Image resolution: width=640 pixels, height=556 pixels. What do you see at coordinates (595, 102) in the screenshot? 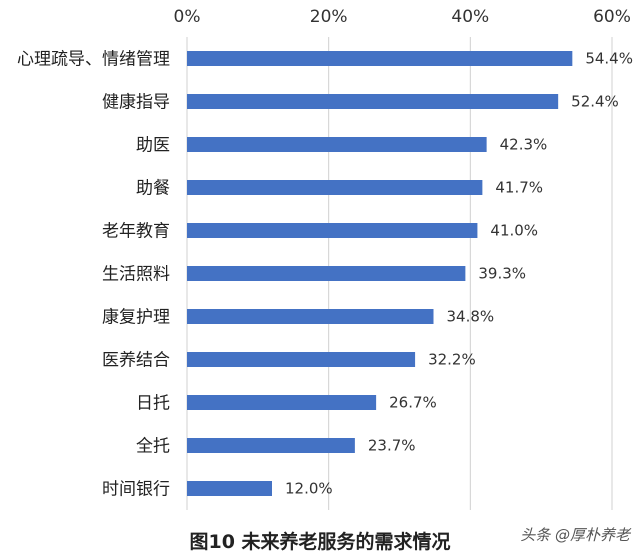
I see `value-label: 52.4%` at bounding box center [595, 102].